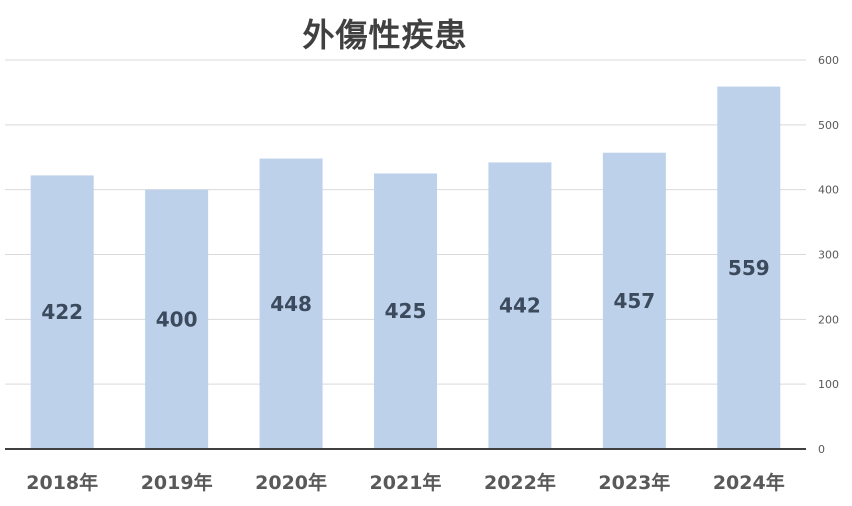  I want to click on data-labels: 422 400 448 425 442 457 559, so click(405, 294).